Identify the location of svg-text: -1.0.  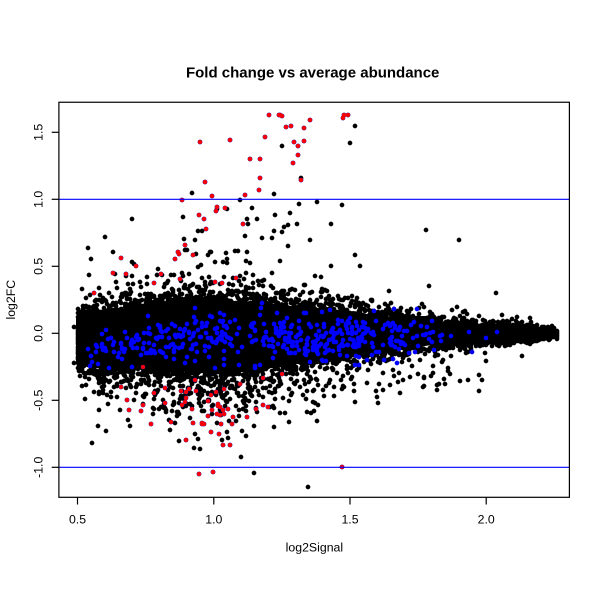
(39, 467).